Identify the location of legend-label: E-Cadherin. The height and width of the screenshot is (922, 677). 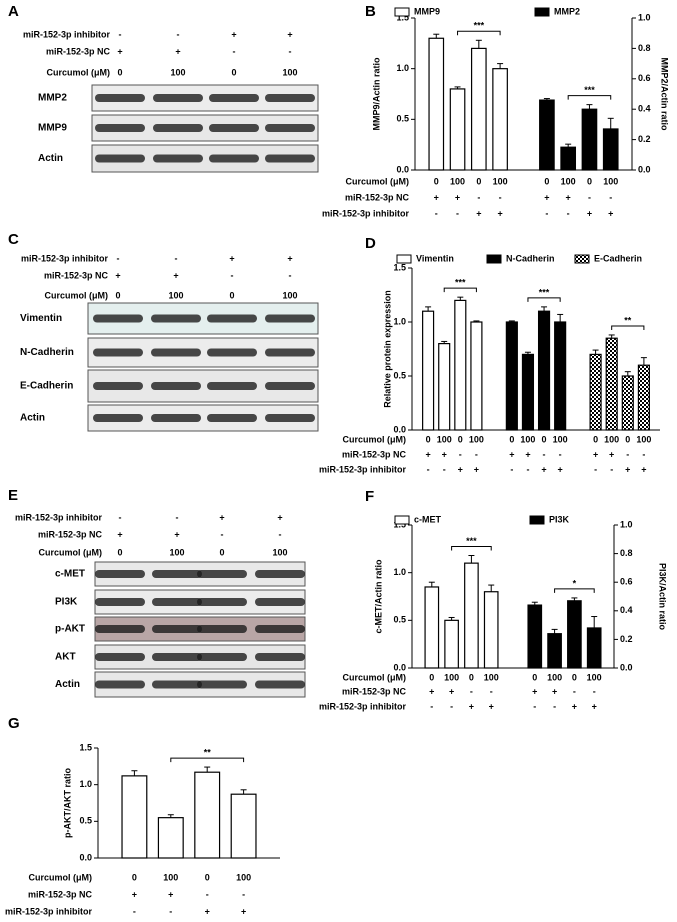
(618, 258).